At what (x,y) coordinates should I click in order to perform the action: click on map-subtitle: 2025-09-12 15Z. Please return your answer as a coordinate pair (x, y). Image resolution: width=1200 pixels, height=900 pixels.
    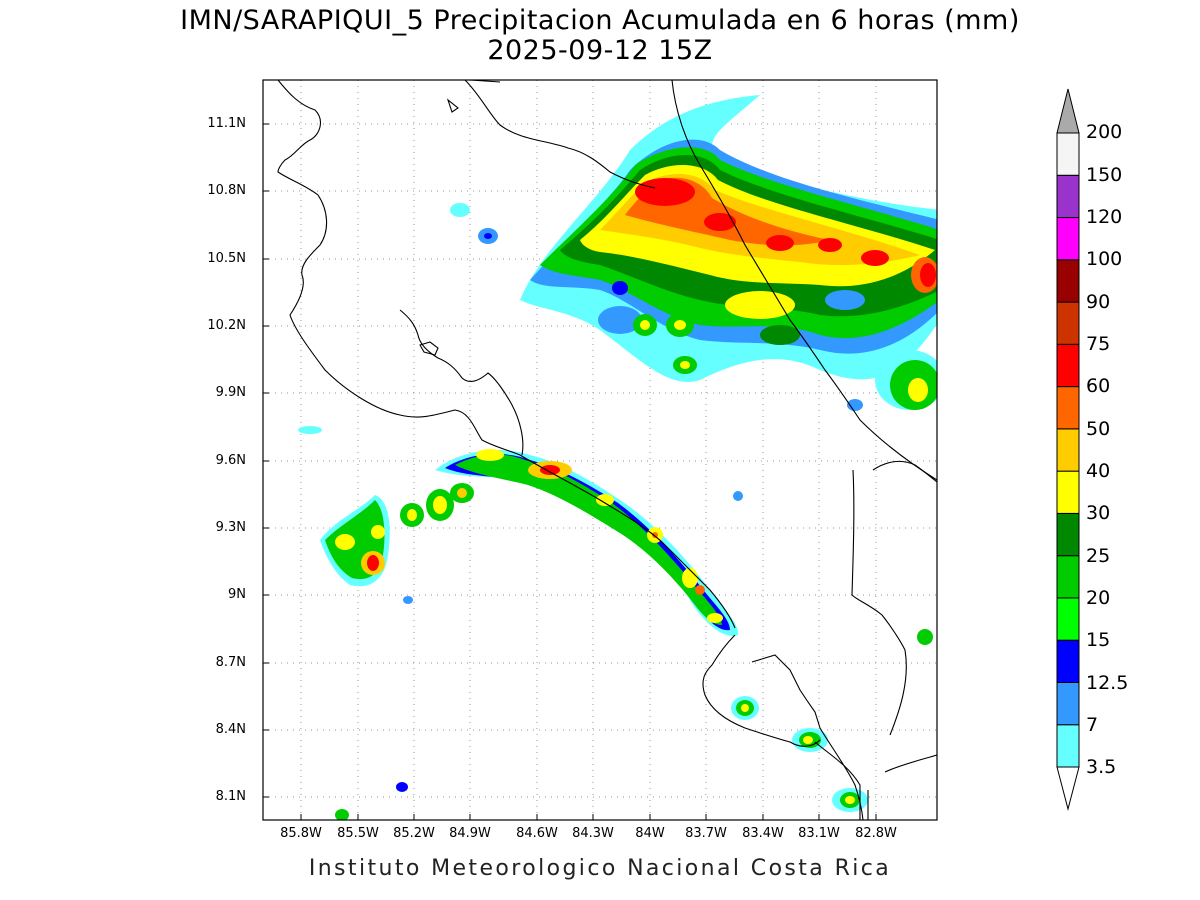
    Looking at the image, I should click on (600, 50).